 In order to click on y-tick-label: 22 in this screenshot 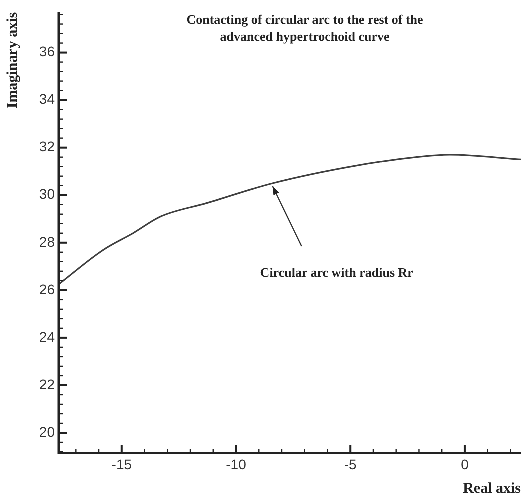, I will do `click(47, 384)`.